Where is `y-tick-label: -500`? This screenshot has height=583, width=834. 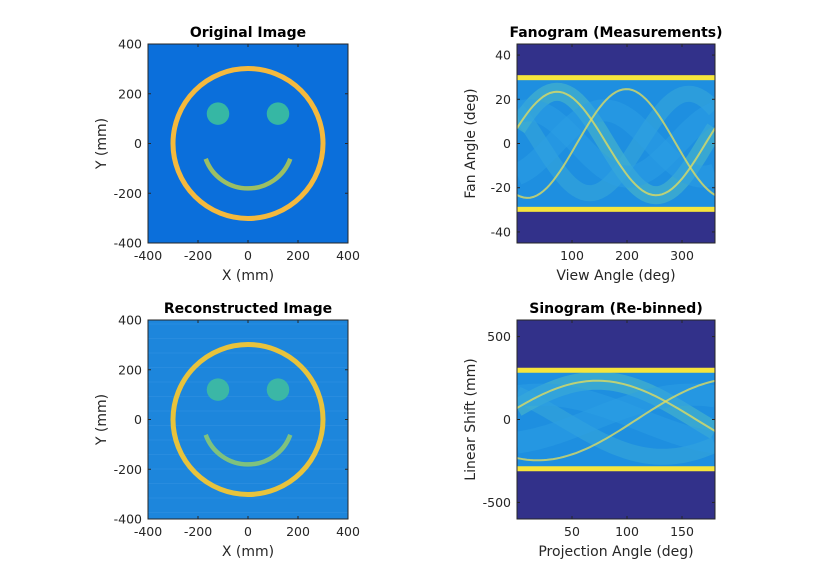 y-tick-label: -500 is located at coordinates (497, 502).